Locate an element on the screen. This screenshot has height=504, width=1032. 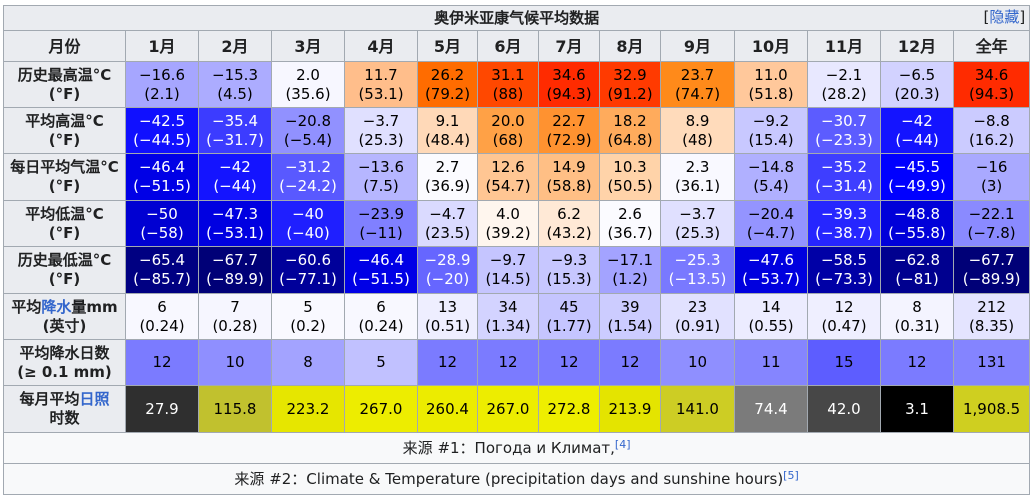
cell-value: 267.0 is located at coordinates (381, 408).